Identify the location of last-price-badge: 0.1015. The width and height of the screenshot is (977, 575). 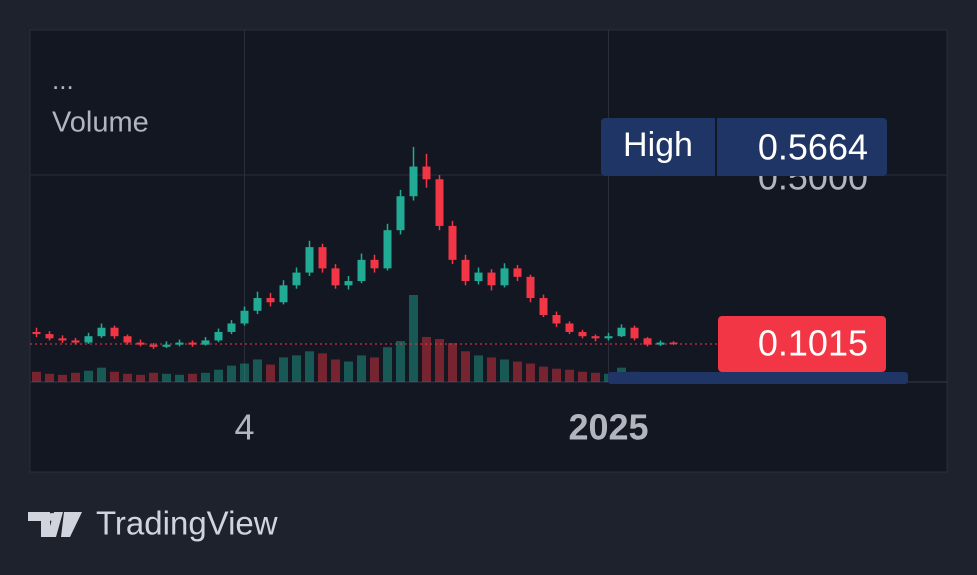
(802, 344).